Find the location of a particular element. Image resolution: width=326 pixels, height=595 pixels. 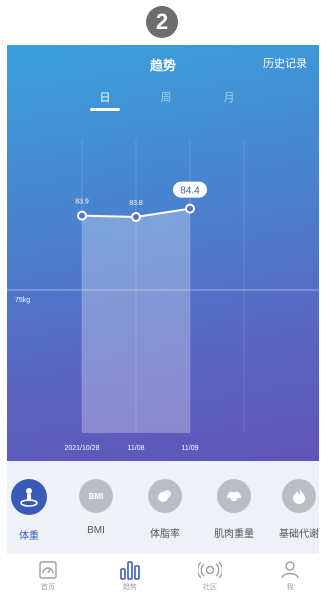

body-fat-icon is located at coordinates (165, 496).